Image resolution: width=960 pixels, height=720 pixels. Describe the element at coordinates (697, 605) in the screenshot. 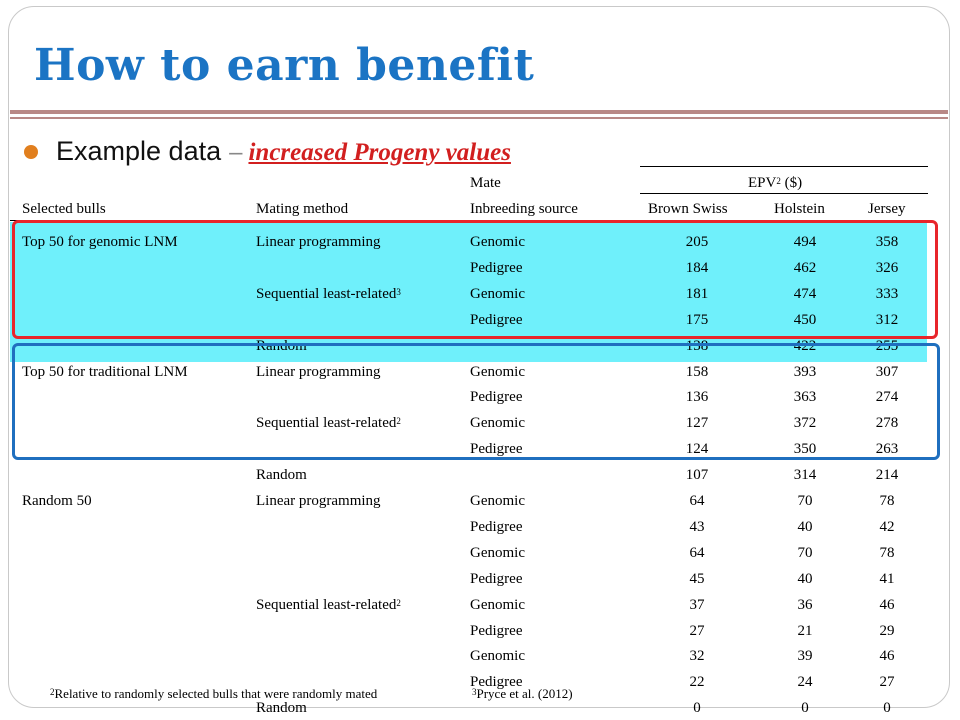

I see `row-epv-value: 37` at that location.